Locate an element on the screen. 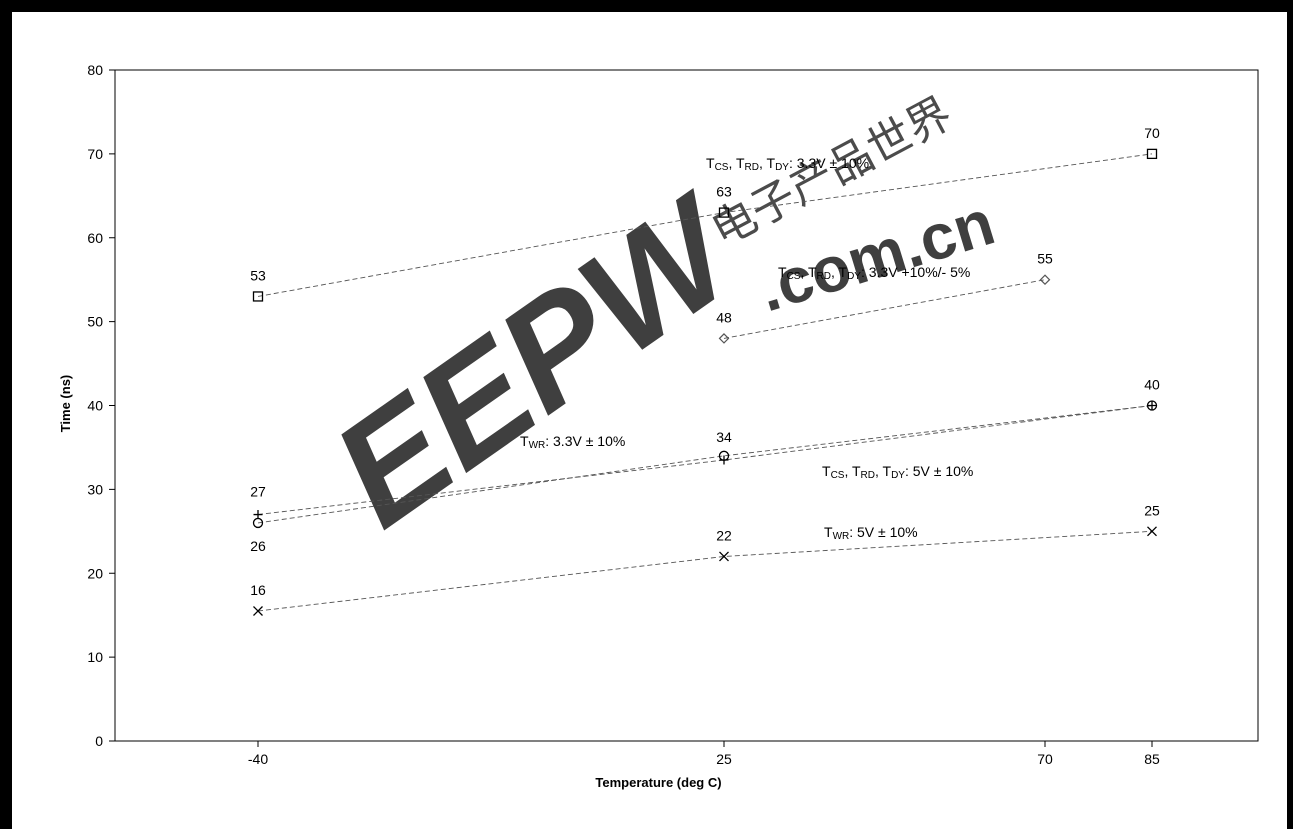 Image resolution: width=1293 pixels, height=829 pixels. series-annotation: TWR: 3.3V ± 10% is located at coordinates (572, 442).